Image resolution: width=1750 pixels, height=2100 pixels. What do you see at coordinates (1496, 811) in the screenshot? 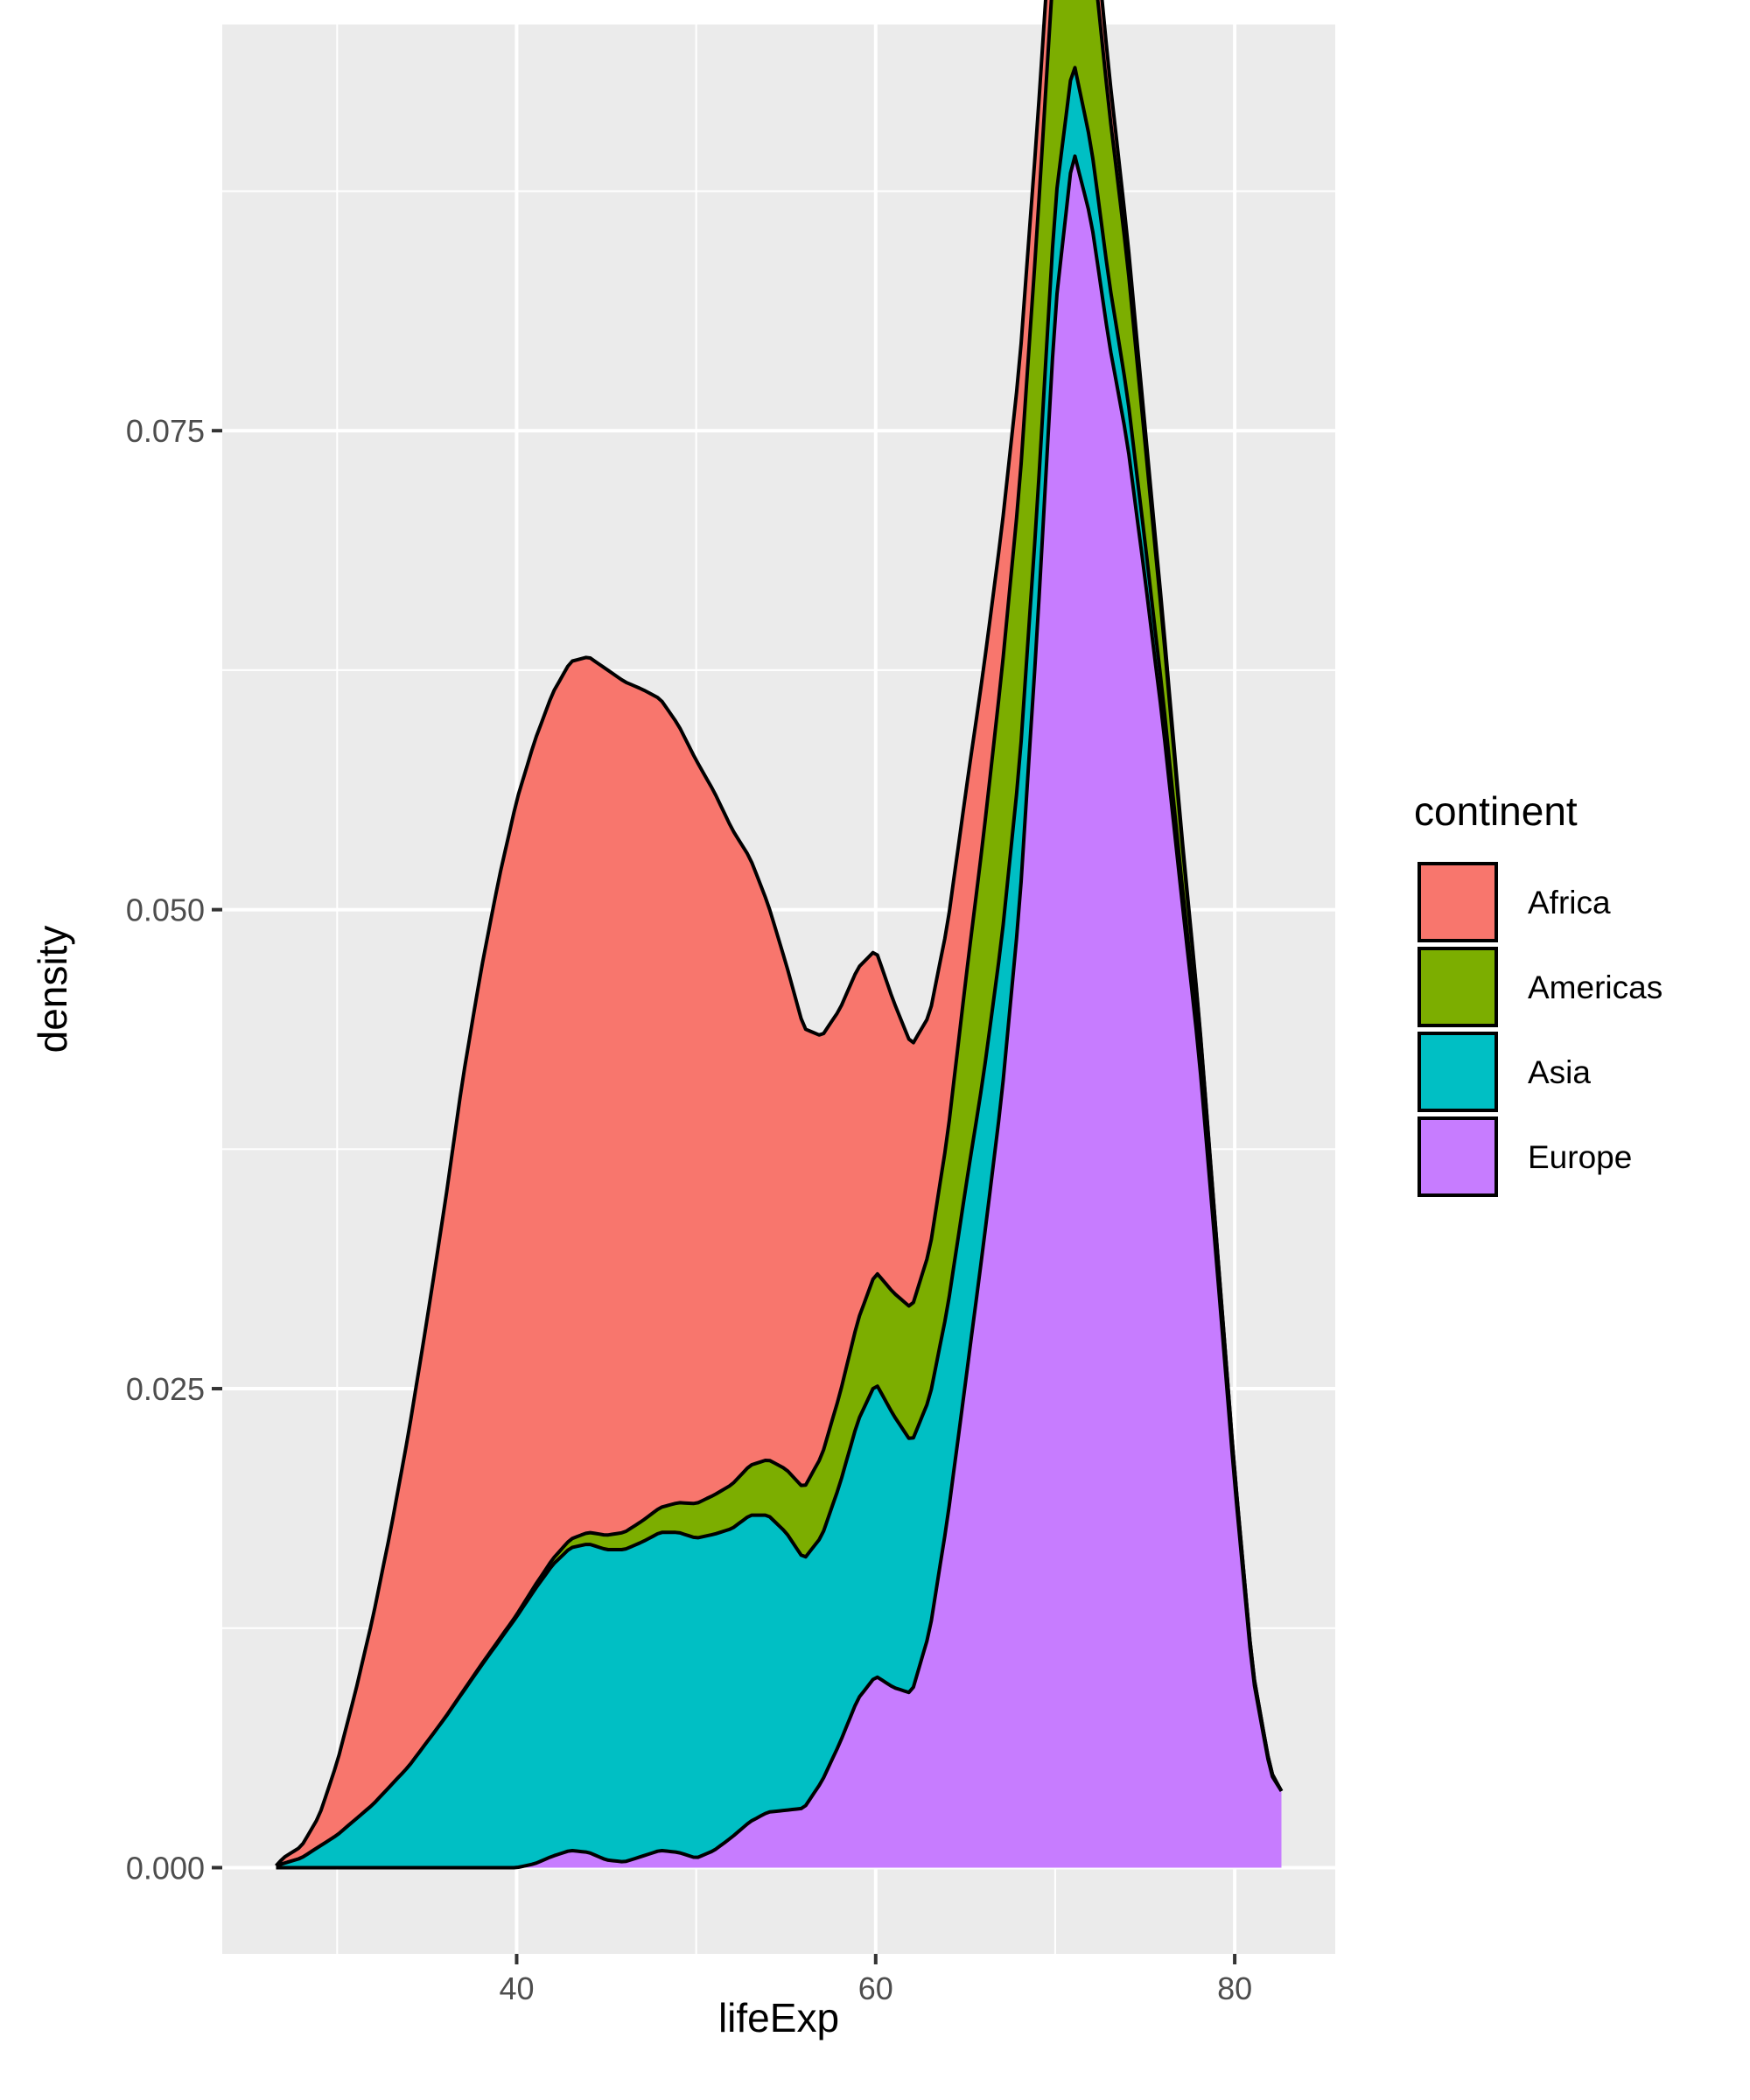
I see `legend-title: continent` at bounding box center [1496, 811].